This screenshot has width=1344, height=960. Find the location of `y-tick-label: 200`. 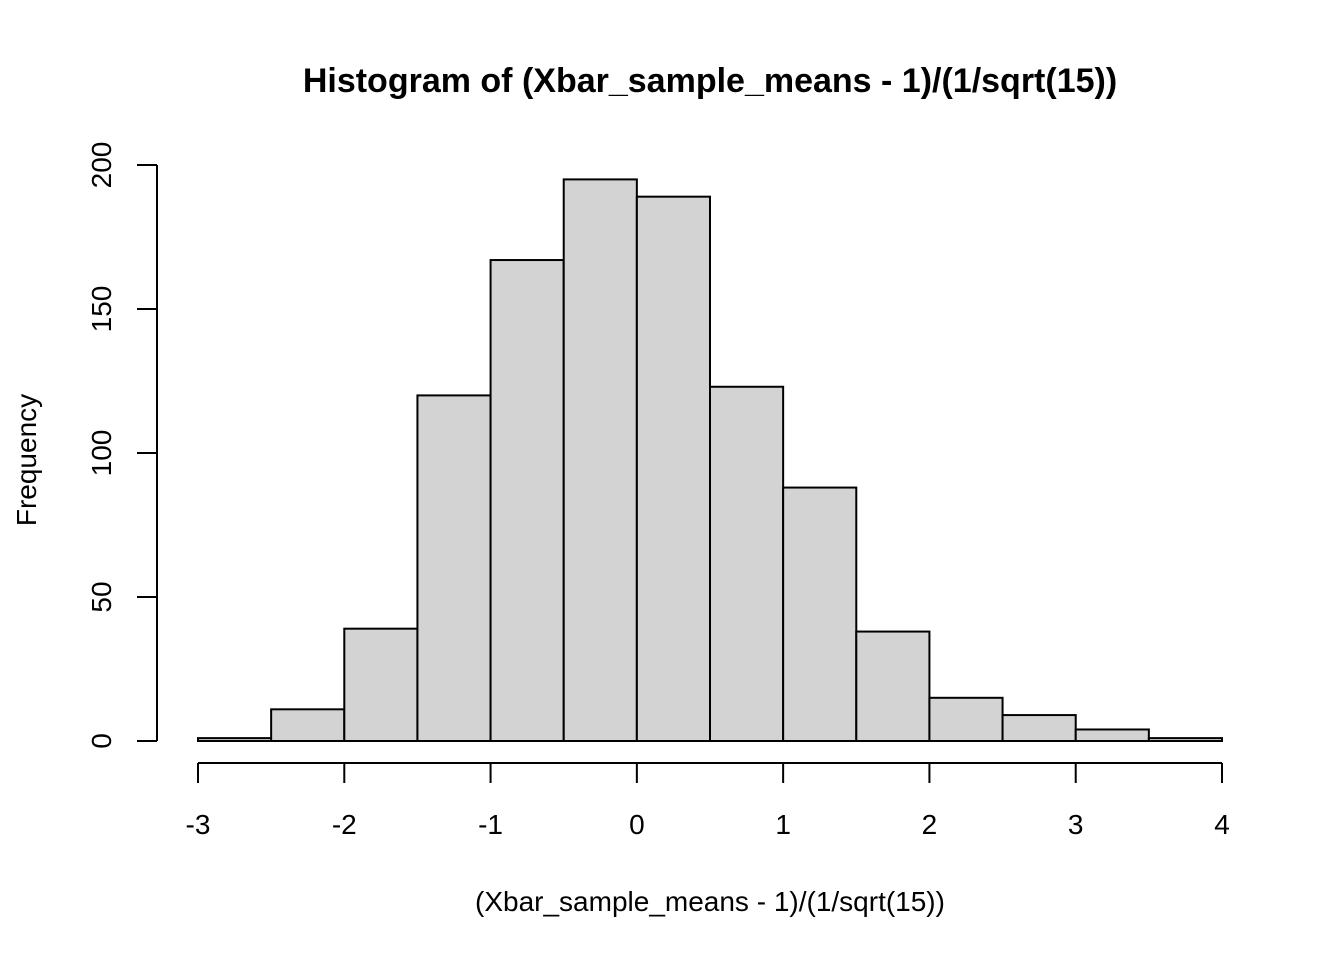

y-tick-label: 200 is located at coordinates (101, 165).